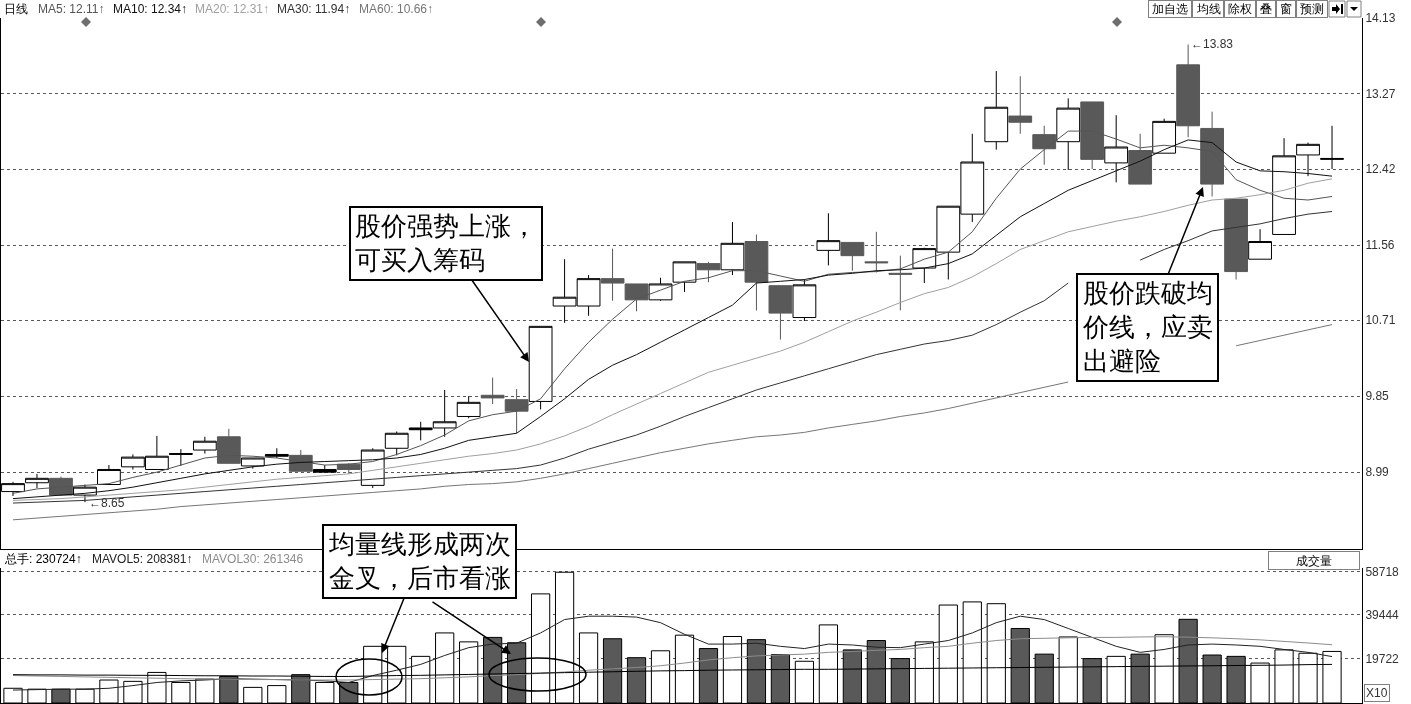  I want to click on y-tick-label: 12.42, so click(1380, 169).